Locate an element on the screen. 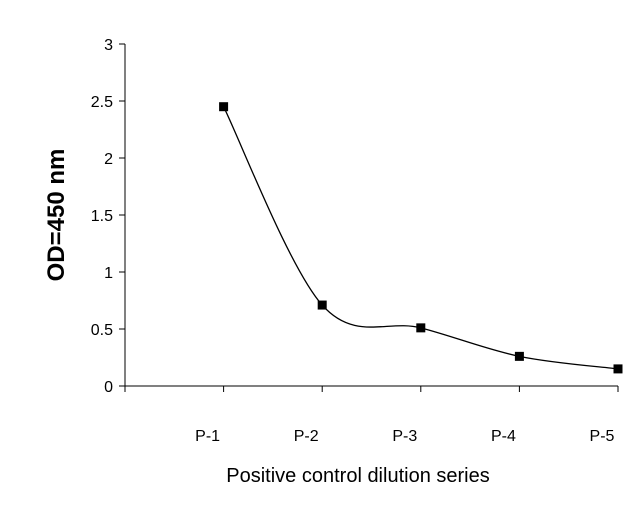 The image size is (644, 508). y-axis: 0 0.5 1 1.5 2 2.5 3 is located at coordinates (108, 216).